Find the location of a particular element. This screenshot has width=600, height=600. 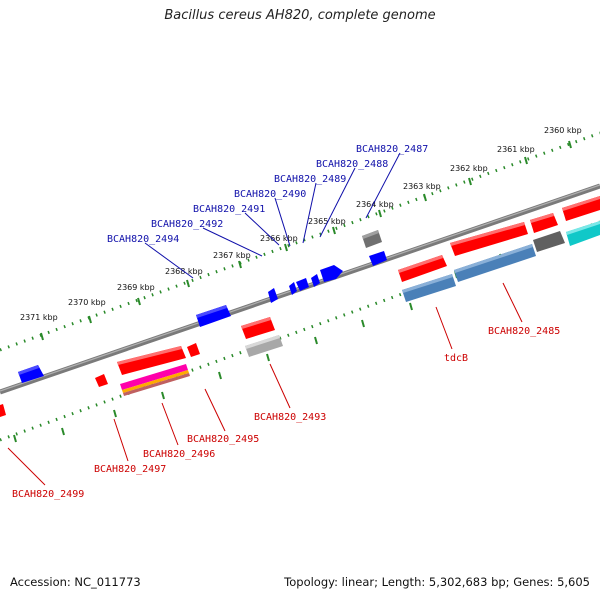

gene-label: BCAH820_2495 is located at coordinates (223, 439).